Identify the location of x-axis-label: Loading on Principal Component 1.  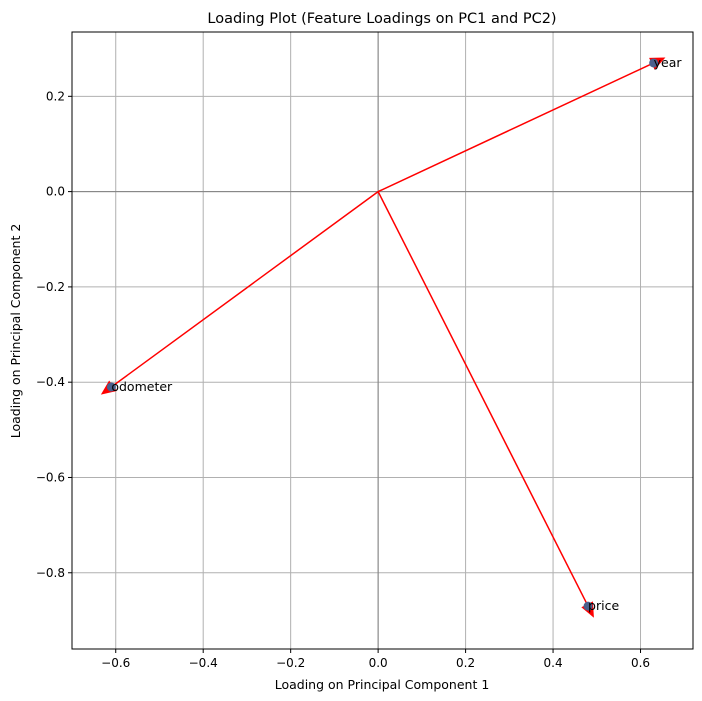
(382, 684).